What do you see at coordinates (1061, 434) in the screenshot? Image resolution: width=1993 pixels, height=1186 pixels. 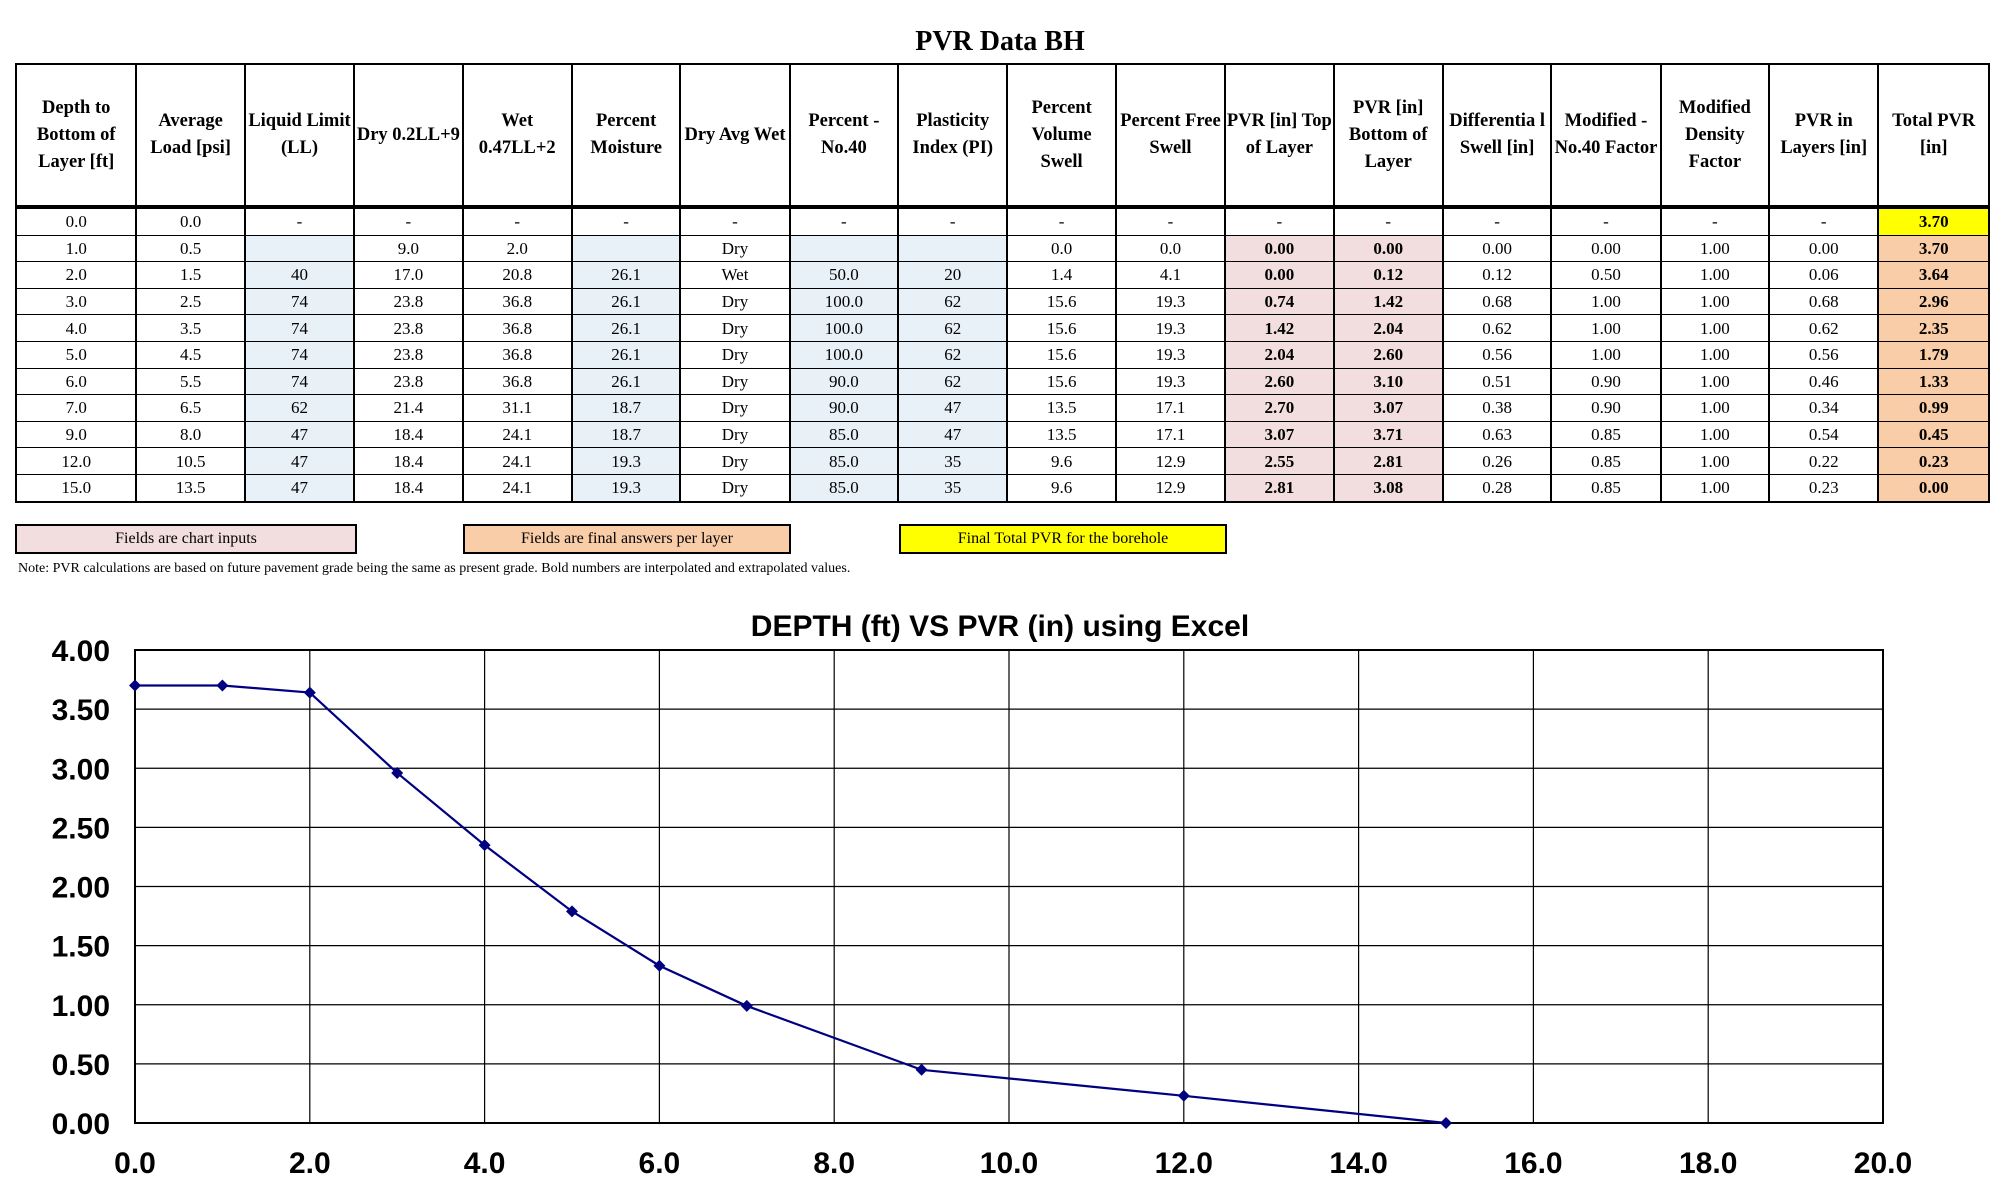 I see `table-cell: 13.5` at bounding box center [1061, 434].